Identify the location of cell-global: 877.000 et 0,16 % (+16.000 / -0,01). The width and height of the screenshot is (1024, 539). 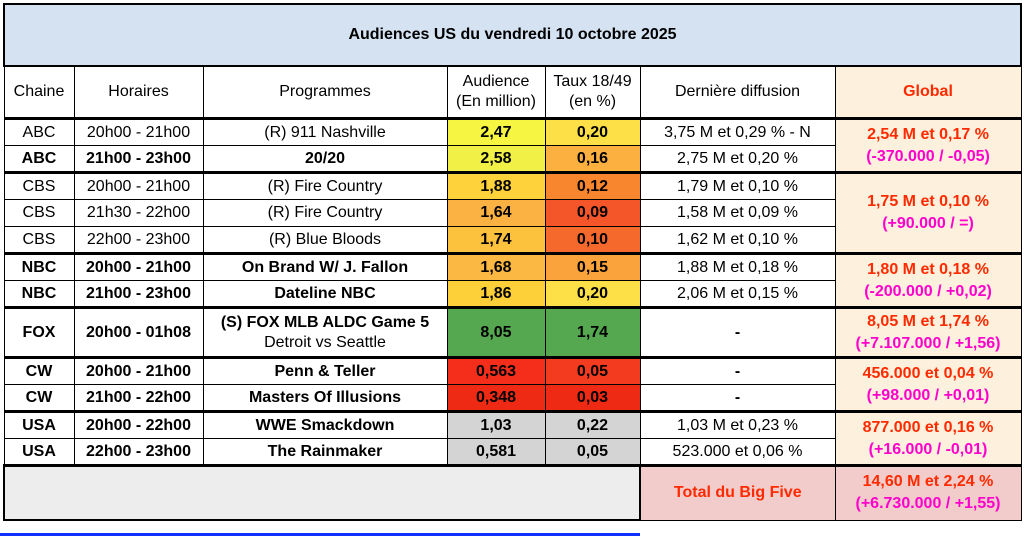
(928, 438).